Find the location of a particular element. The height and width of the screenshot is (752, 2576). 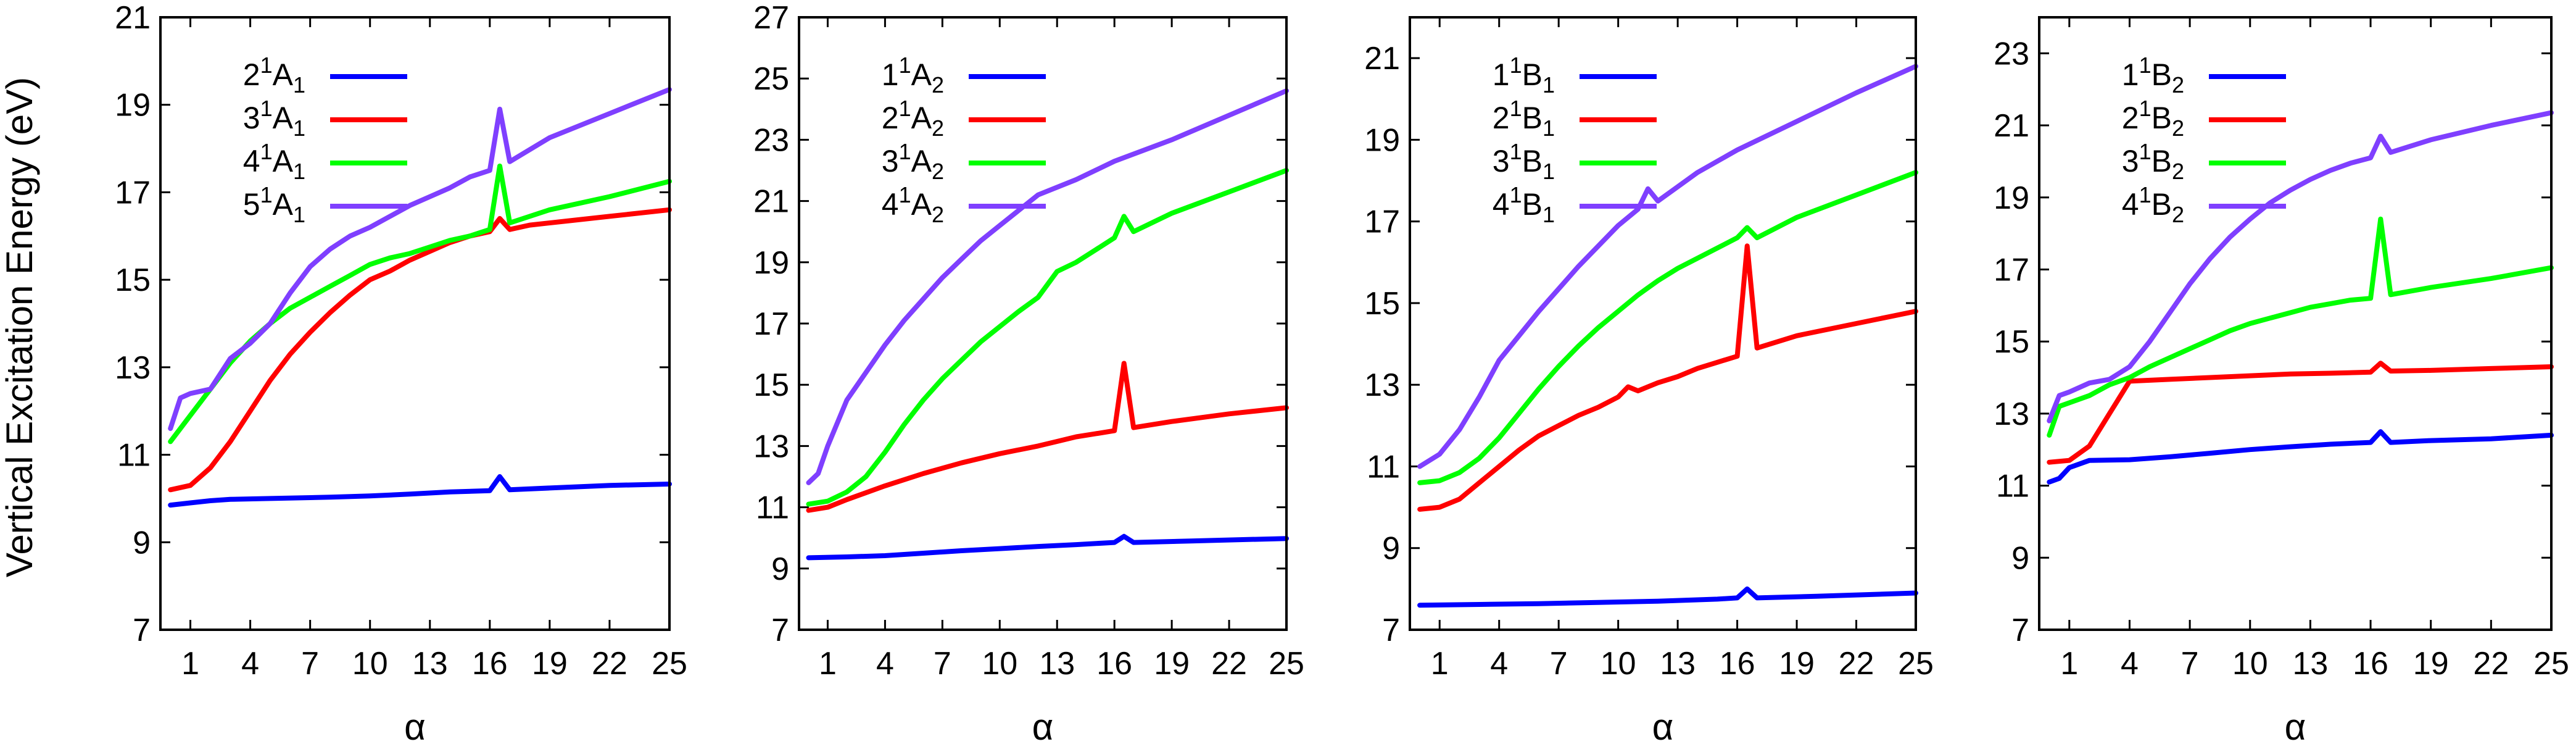

series-line-3A2 is located at coordinates (1047, 337).